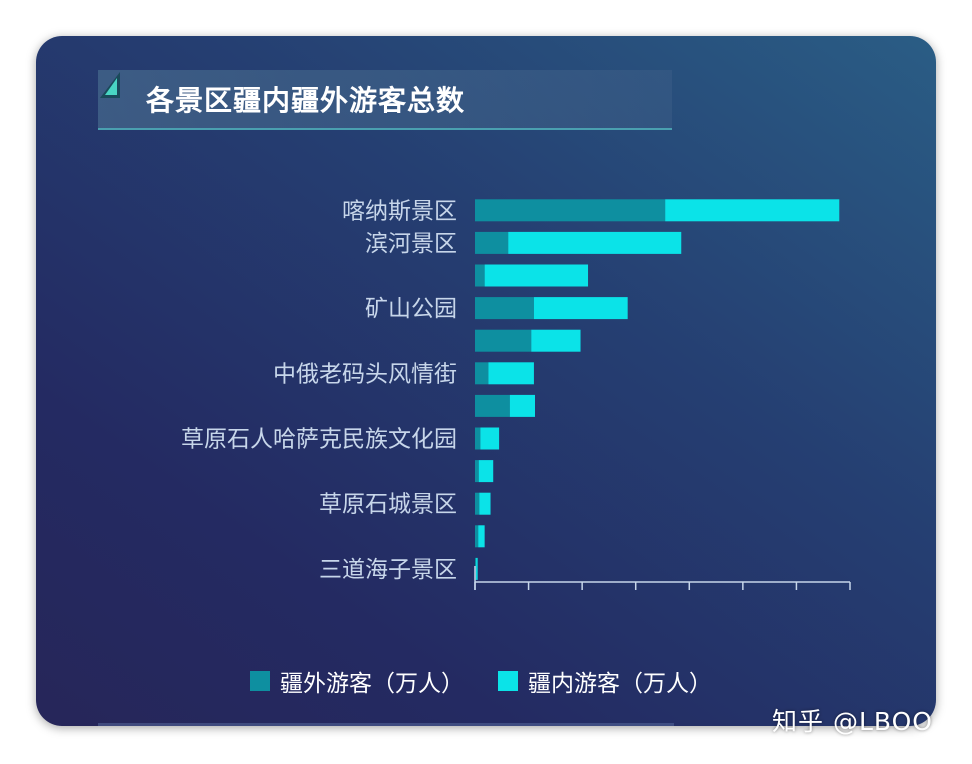 This screenshot has height=764, width=972. Describe the element at coordinates (508, 681) in the screenshot. I see `legend-swatch-inside` at that location.